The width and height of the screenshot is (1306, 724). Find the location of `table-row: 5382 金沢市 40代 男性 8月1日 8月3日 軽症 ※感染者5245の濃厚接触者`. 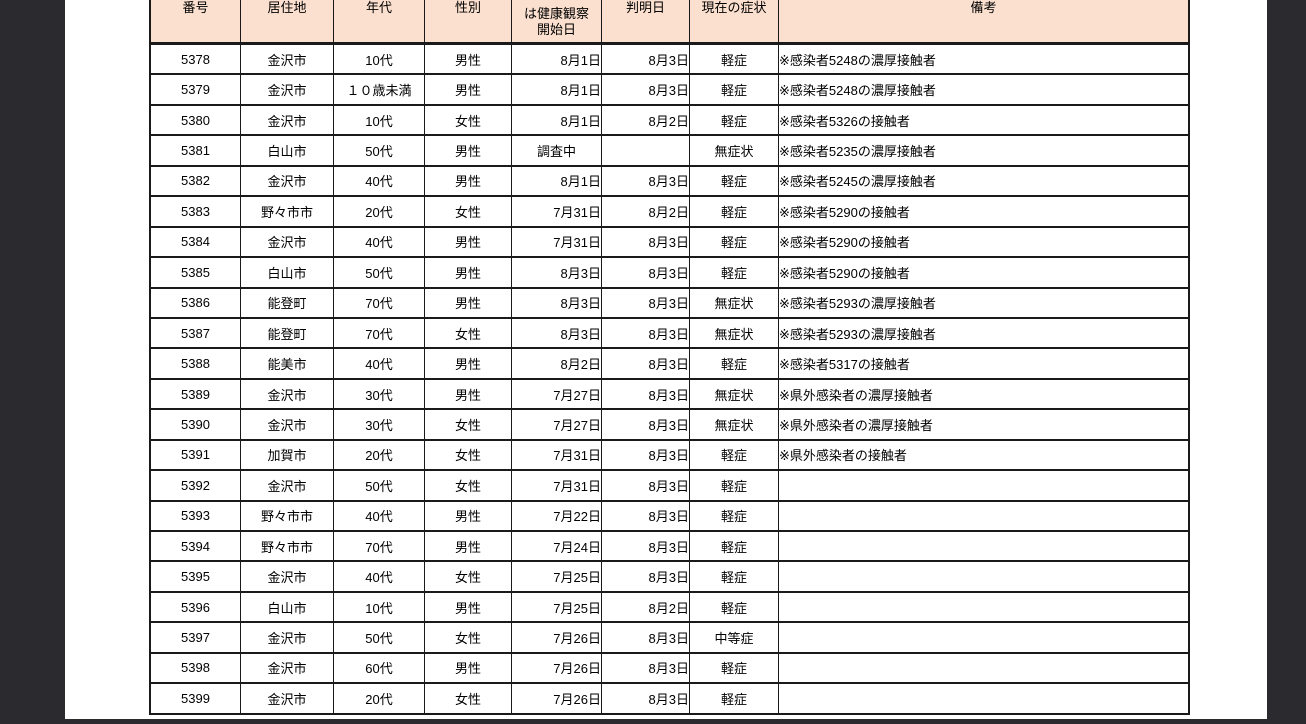

table-row: 5382 金沢市 40代 男性 8月1日 8月3日 軽症 ※感染者5245の濃厚接触者 is located at coordinates (669, 181).